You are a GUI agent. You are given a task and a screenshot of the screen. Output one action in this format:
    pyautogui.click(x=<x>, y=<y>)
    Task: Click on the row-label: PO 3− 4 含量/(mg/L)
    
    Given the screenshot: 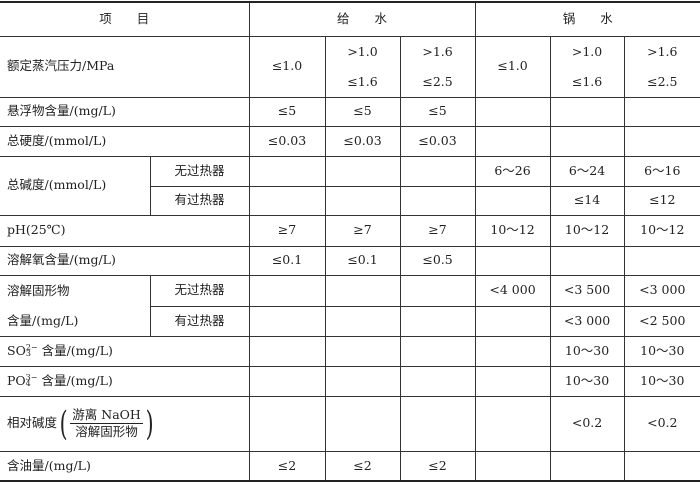 What is the action you would take?
    pyautogui.click(x=125, y=381)
    